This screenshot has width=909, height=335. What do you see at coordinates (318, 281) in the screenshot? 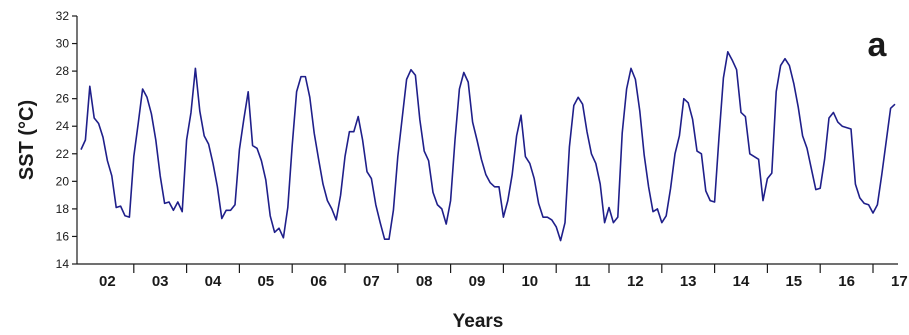
I see `x-tick-label: 06` at bounding box center [318, 281].